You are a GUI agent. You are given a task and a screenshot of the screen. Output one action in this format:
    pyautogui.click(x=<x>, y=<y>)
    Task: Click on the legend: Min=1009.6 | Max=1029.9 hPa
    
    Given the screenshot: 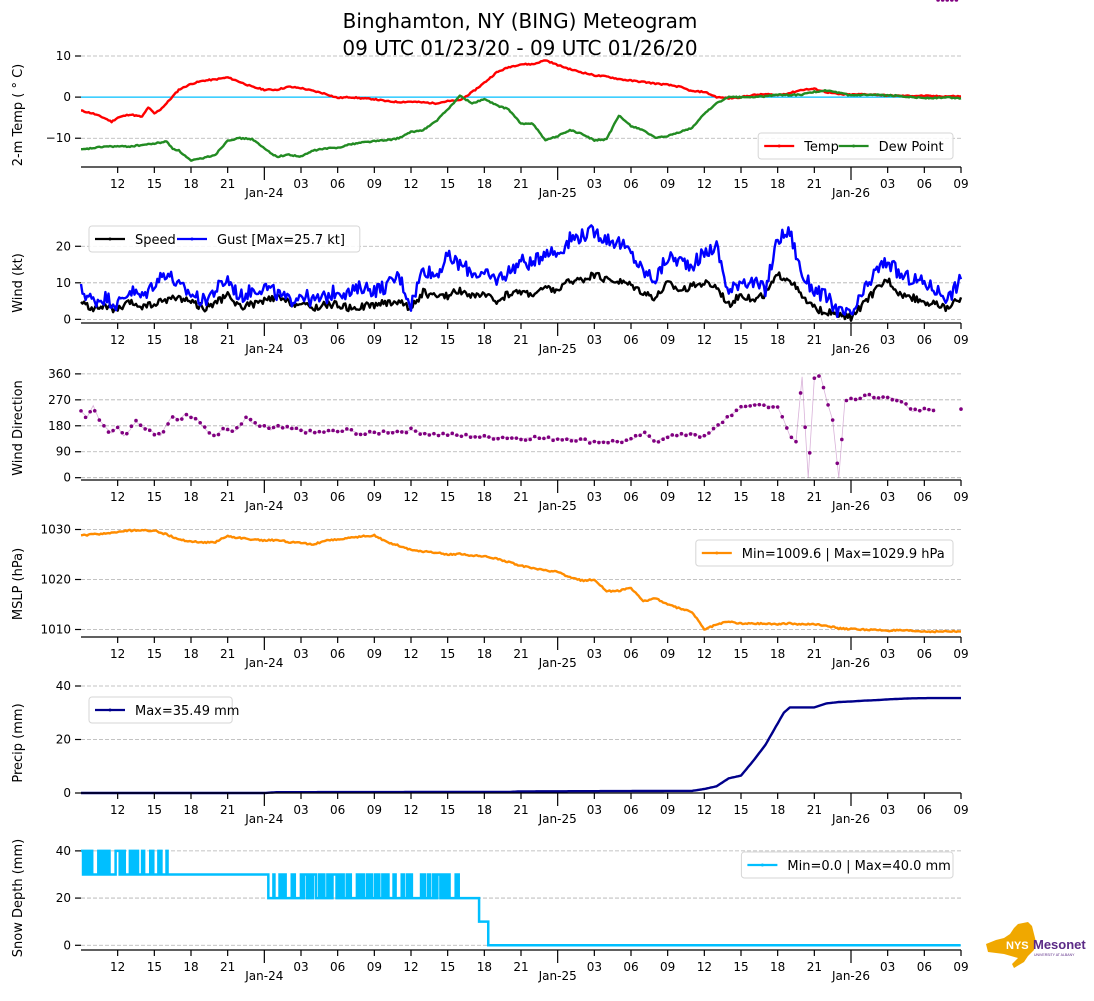 What is the action you would take?
    pyautogui.click(x=824, y=553)
    